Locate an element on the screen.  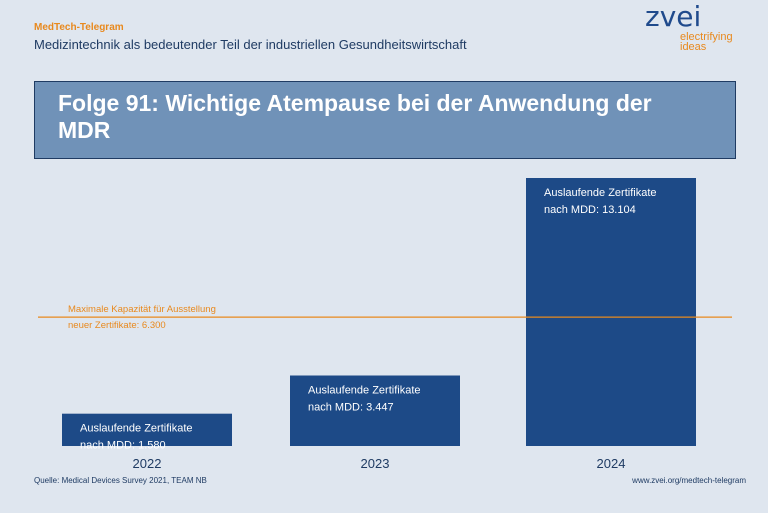
bar-label-2023-2: nach MDD: 3.447 is located at coordinates (351, 408).